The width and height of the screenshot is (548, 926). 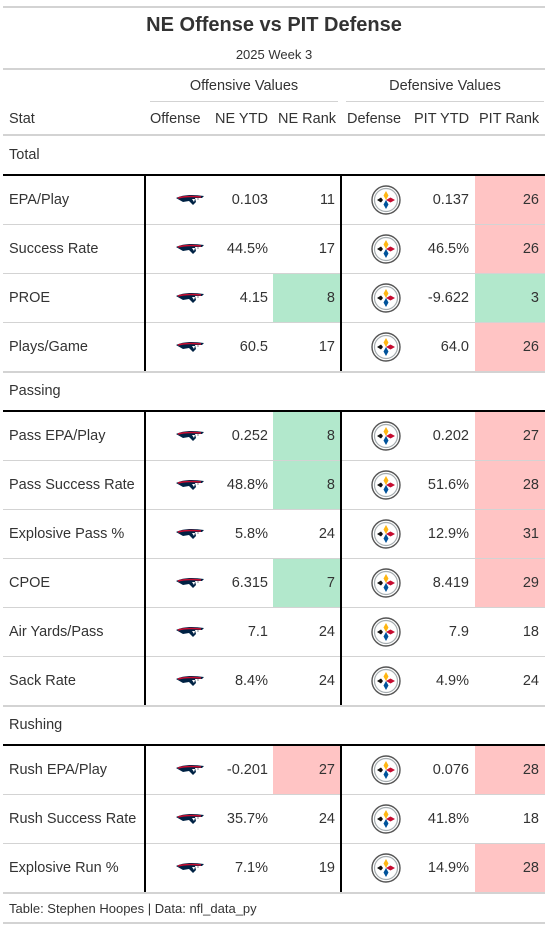 What do you see at coordinates (458, 632) in the screenshot?
I see `pit-ytd-value: 7.9` at bounding box center [458, 632].